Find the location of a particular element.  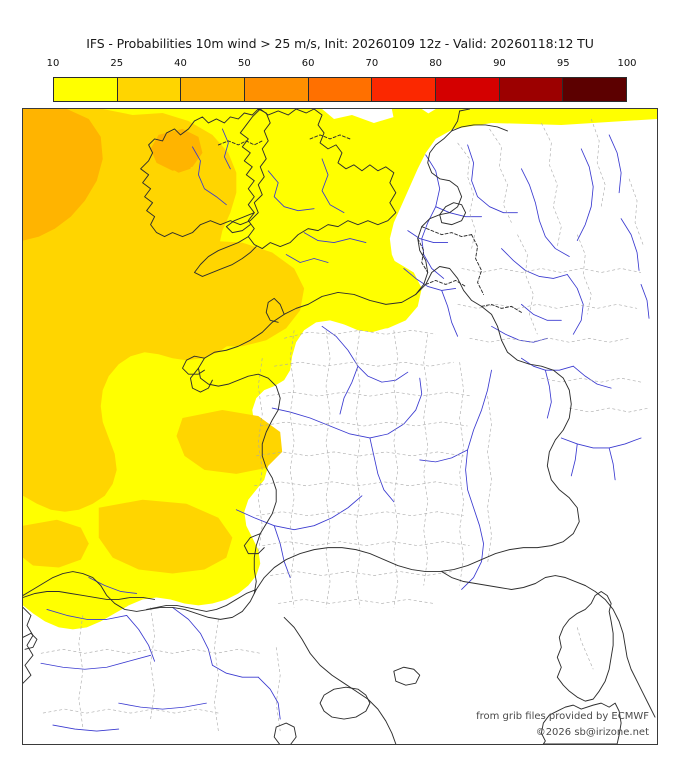

coast-benelux is located at coordinates (439, 202).